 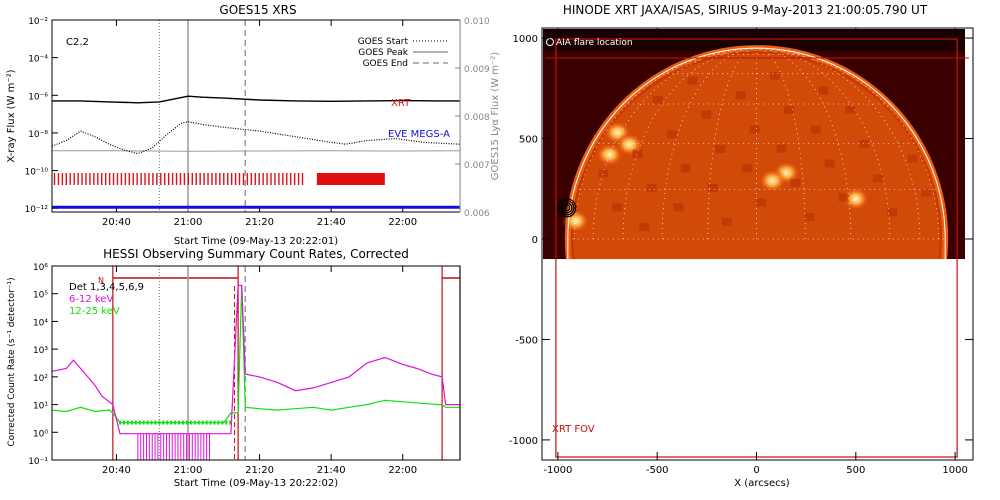 I want to click on goes-right-tick-label: 0.007, so click(x=477, y=166).